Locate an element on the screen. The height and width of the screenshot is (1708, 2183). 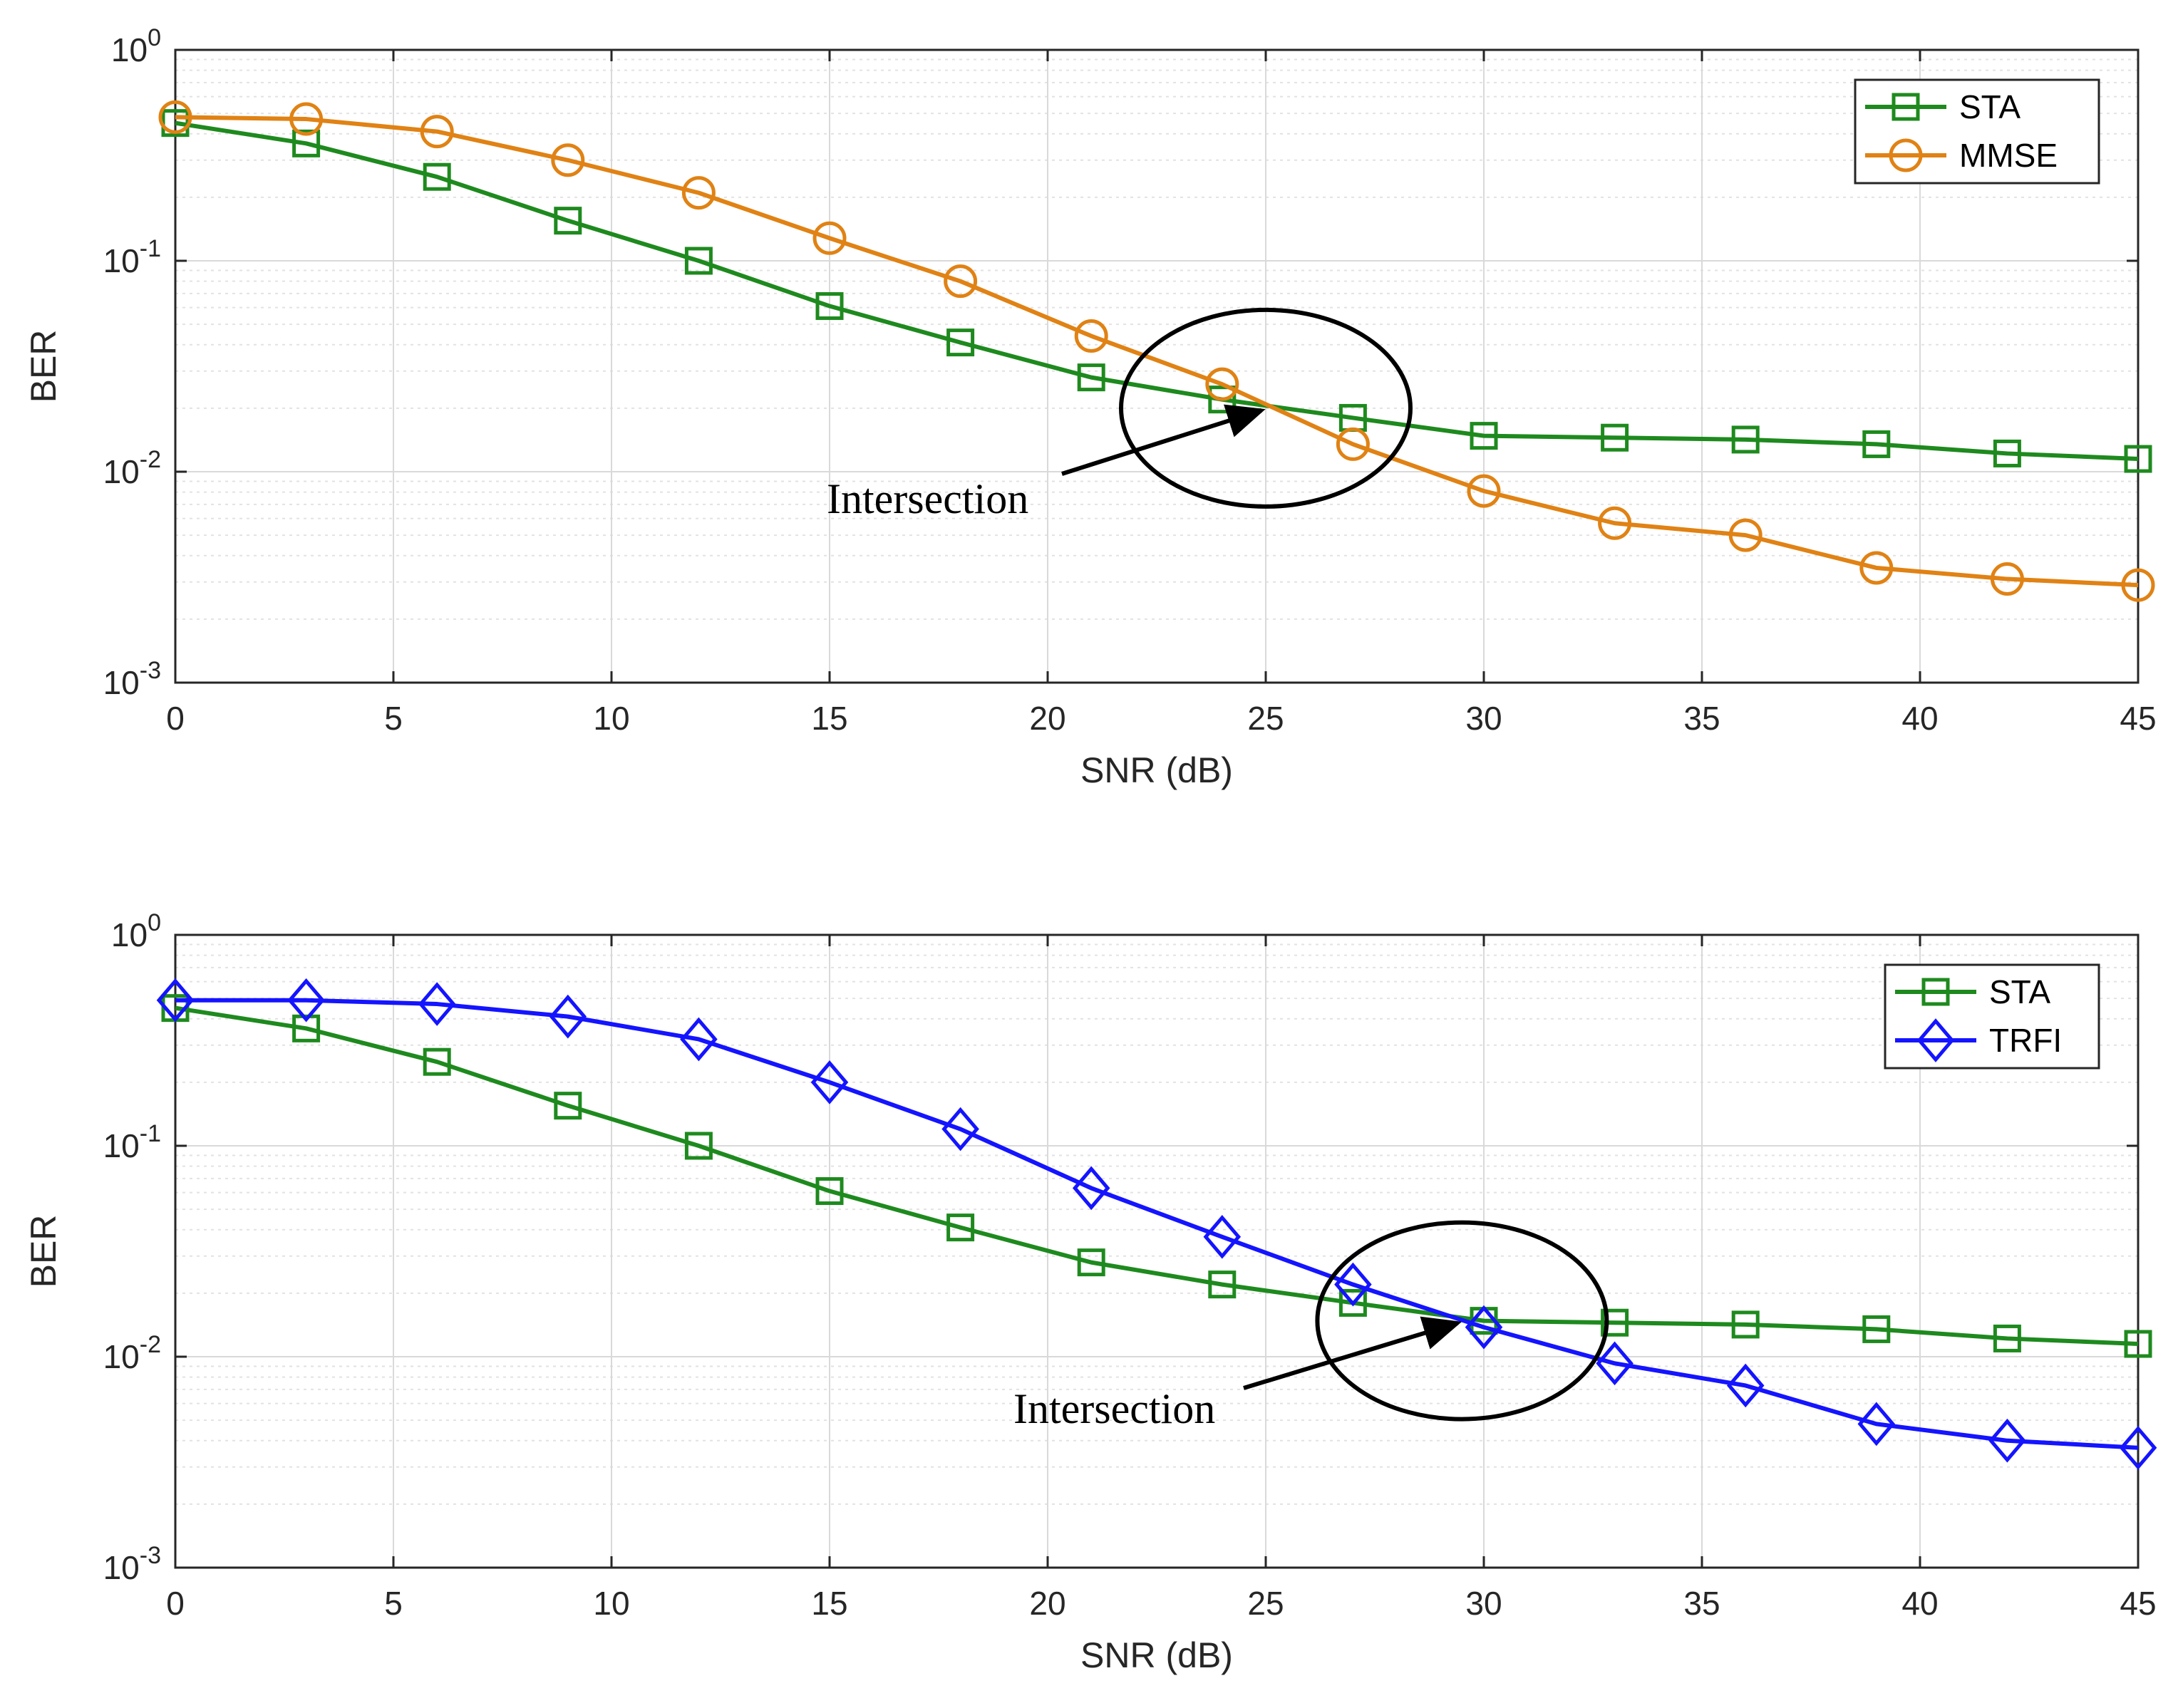
legend-box is located at coordinates (1992, 1017).